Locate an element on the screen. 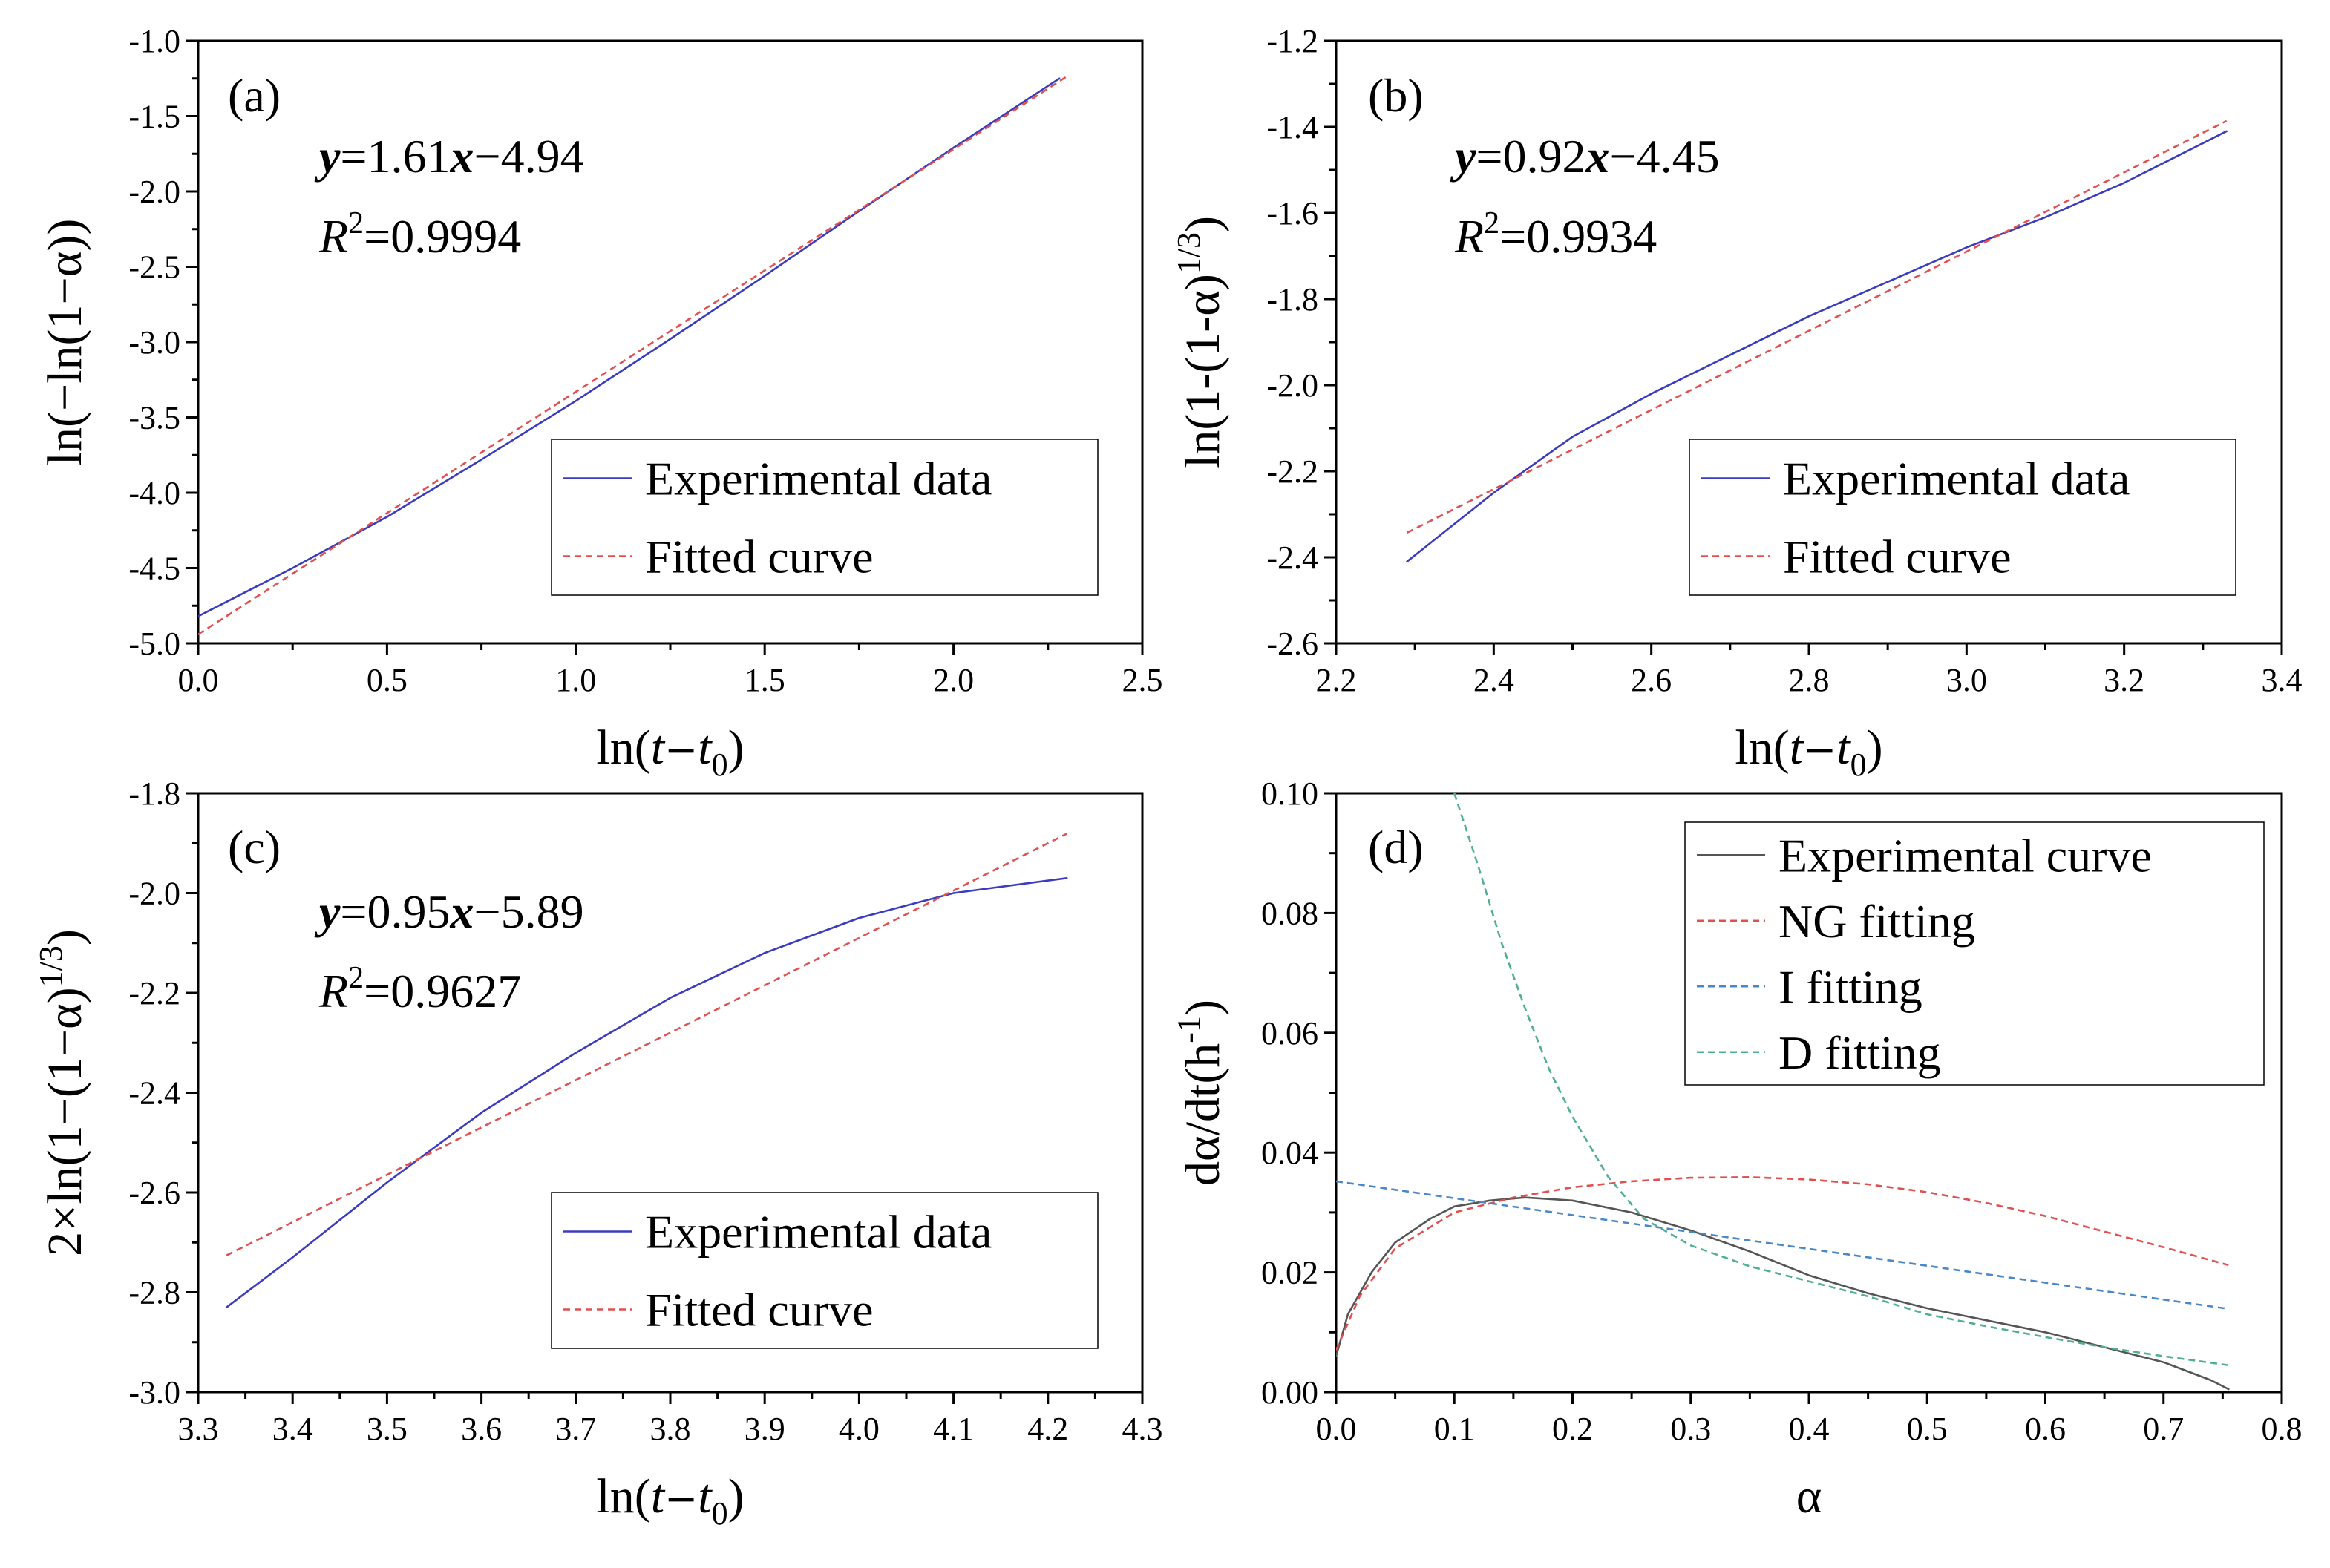 Image resolution: width=2330 pixels, height=1568 pixels. y-tick-label: -4.5 is located at coordinates (154, 569).